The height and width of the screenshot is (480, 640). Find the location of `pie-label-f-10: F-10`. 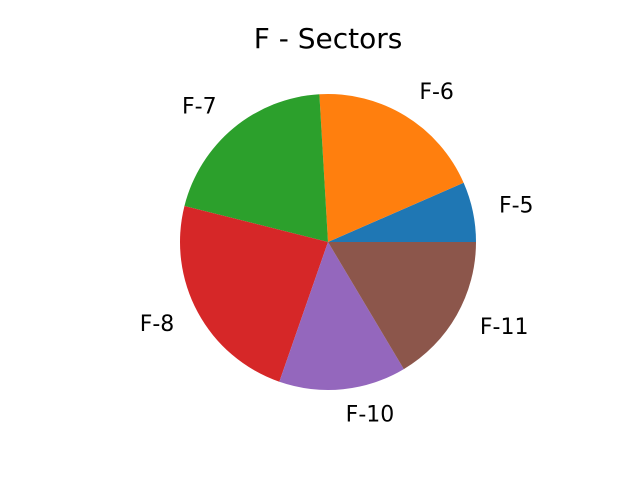

pie-label-f-10: F-10 is located at coordinates (370, 415).